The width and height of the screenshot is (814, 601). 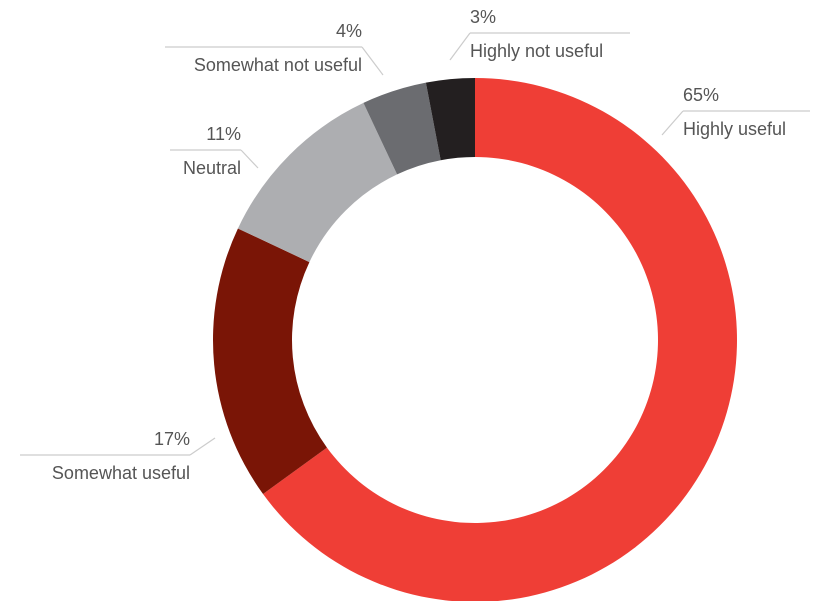 I want to click on category-label: Highly useful, so click(x=734, y=129).